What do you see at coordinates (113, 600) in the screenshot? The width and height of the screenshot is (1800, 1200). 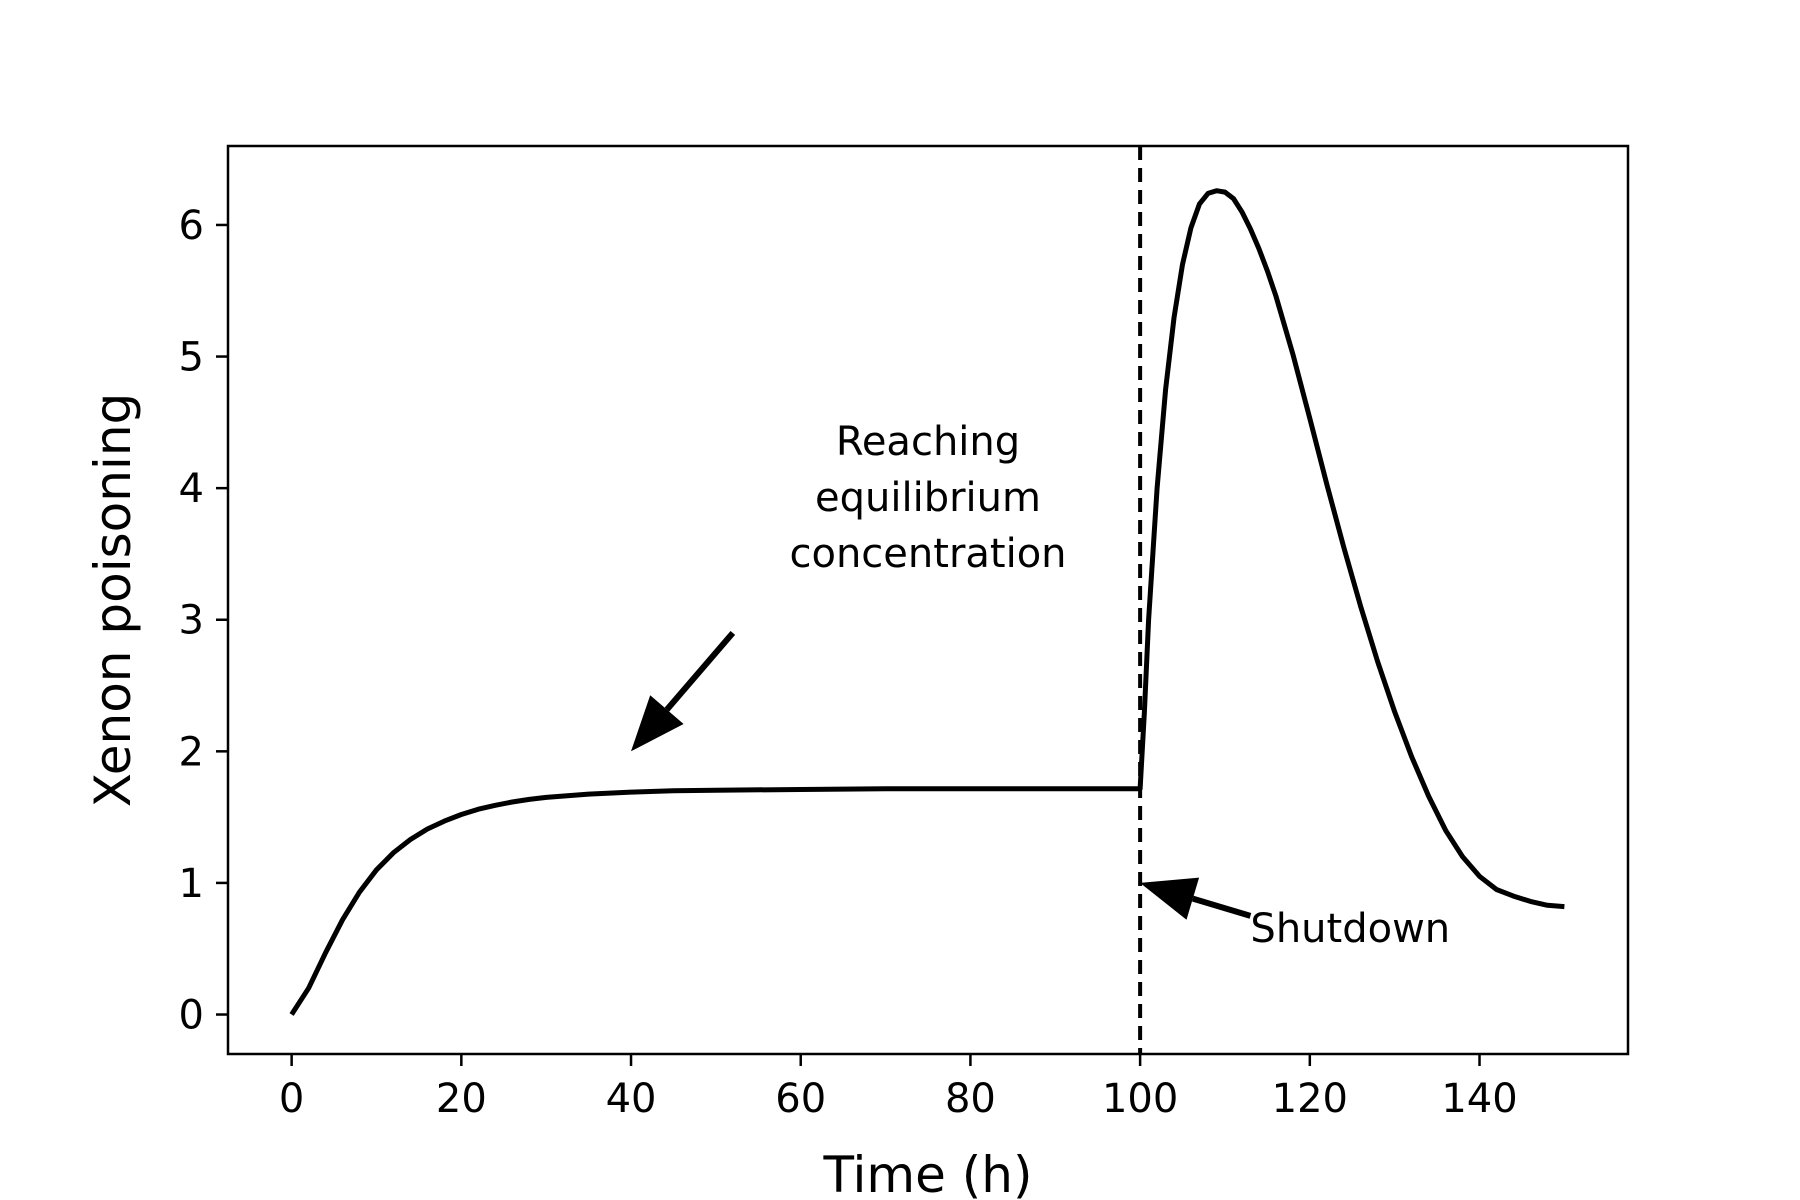 I see `y-axis-label: Xenon poisoning` at bounding box center [113, 600].